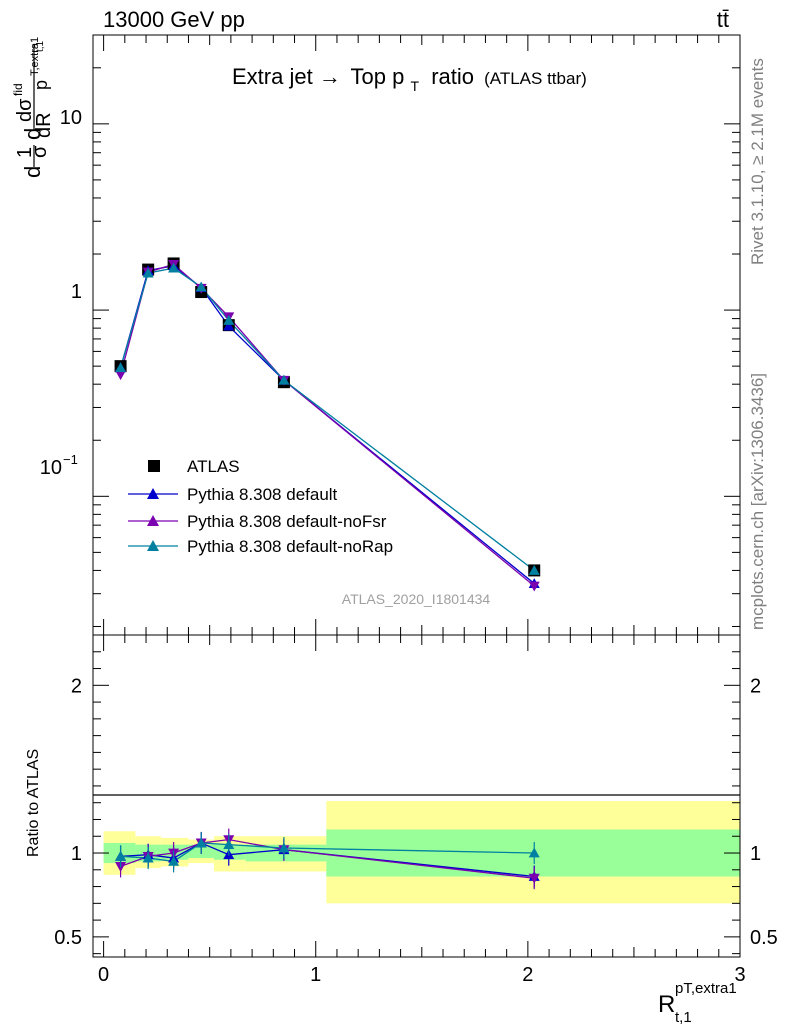 The width and height of the screenshot is (786, 1024). I want to click on analysis-label: ATLAS_2020_I1801434, so click(416, 599).